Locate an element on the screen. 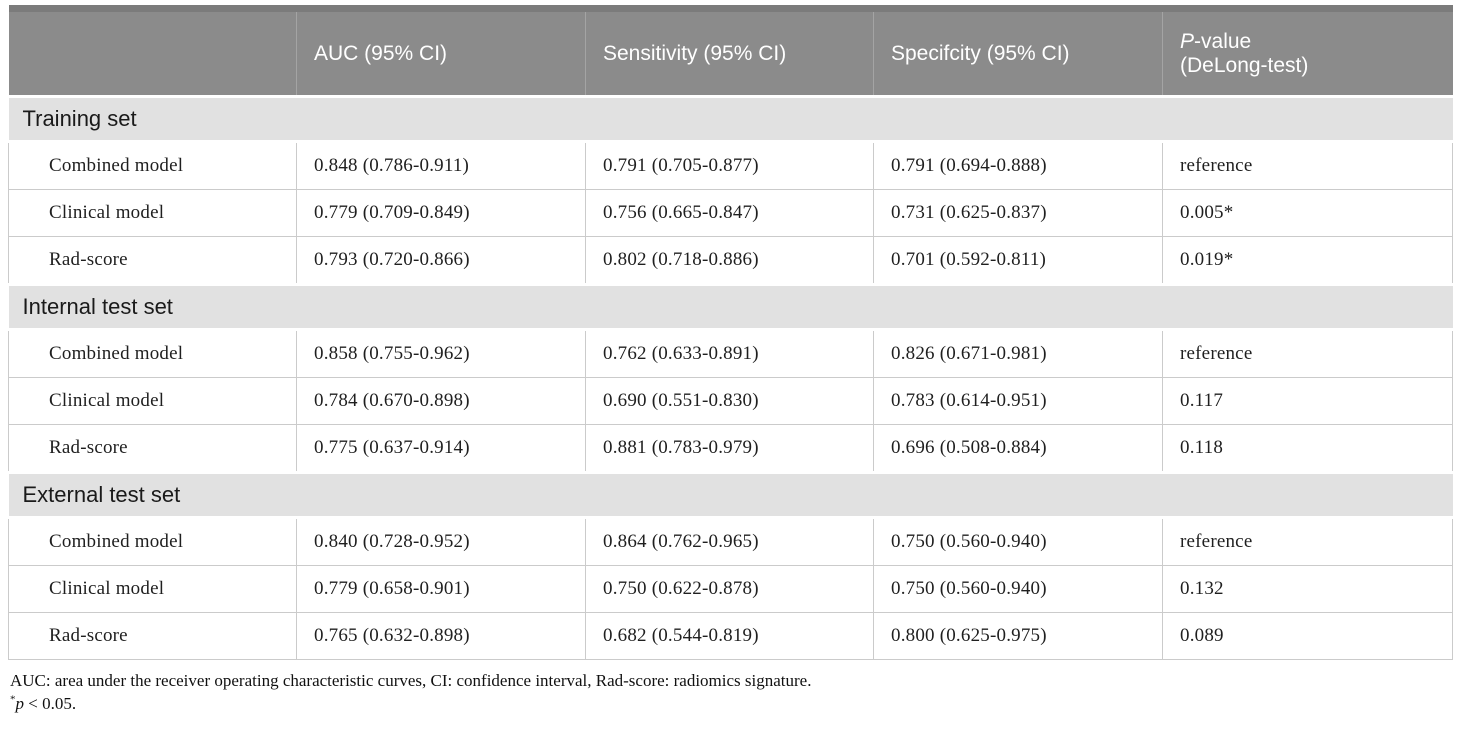  section-row-training: Training set is located at coordinates (730, 119).